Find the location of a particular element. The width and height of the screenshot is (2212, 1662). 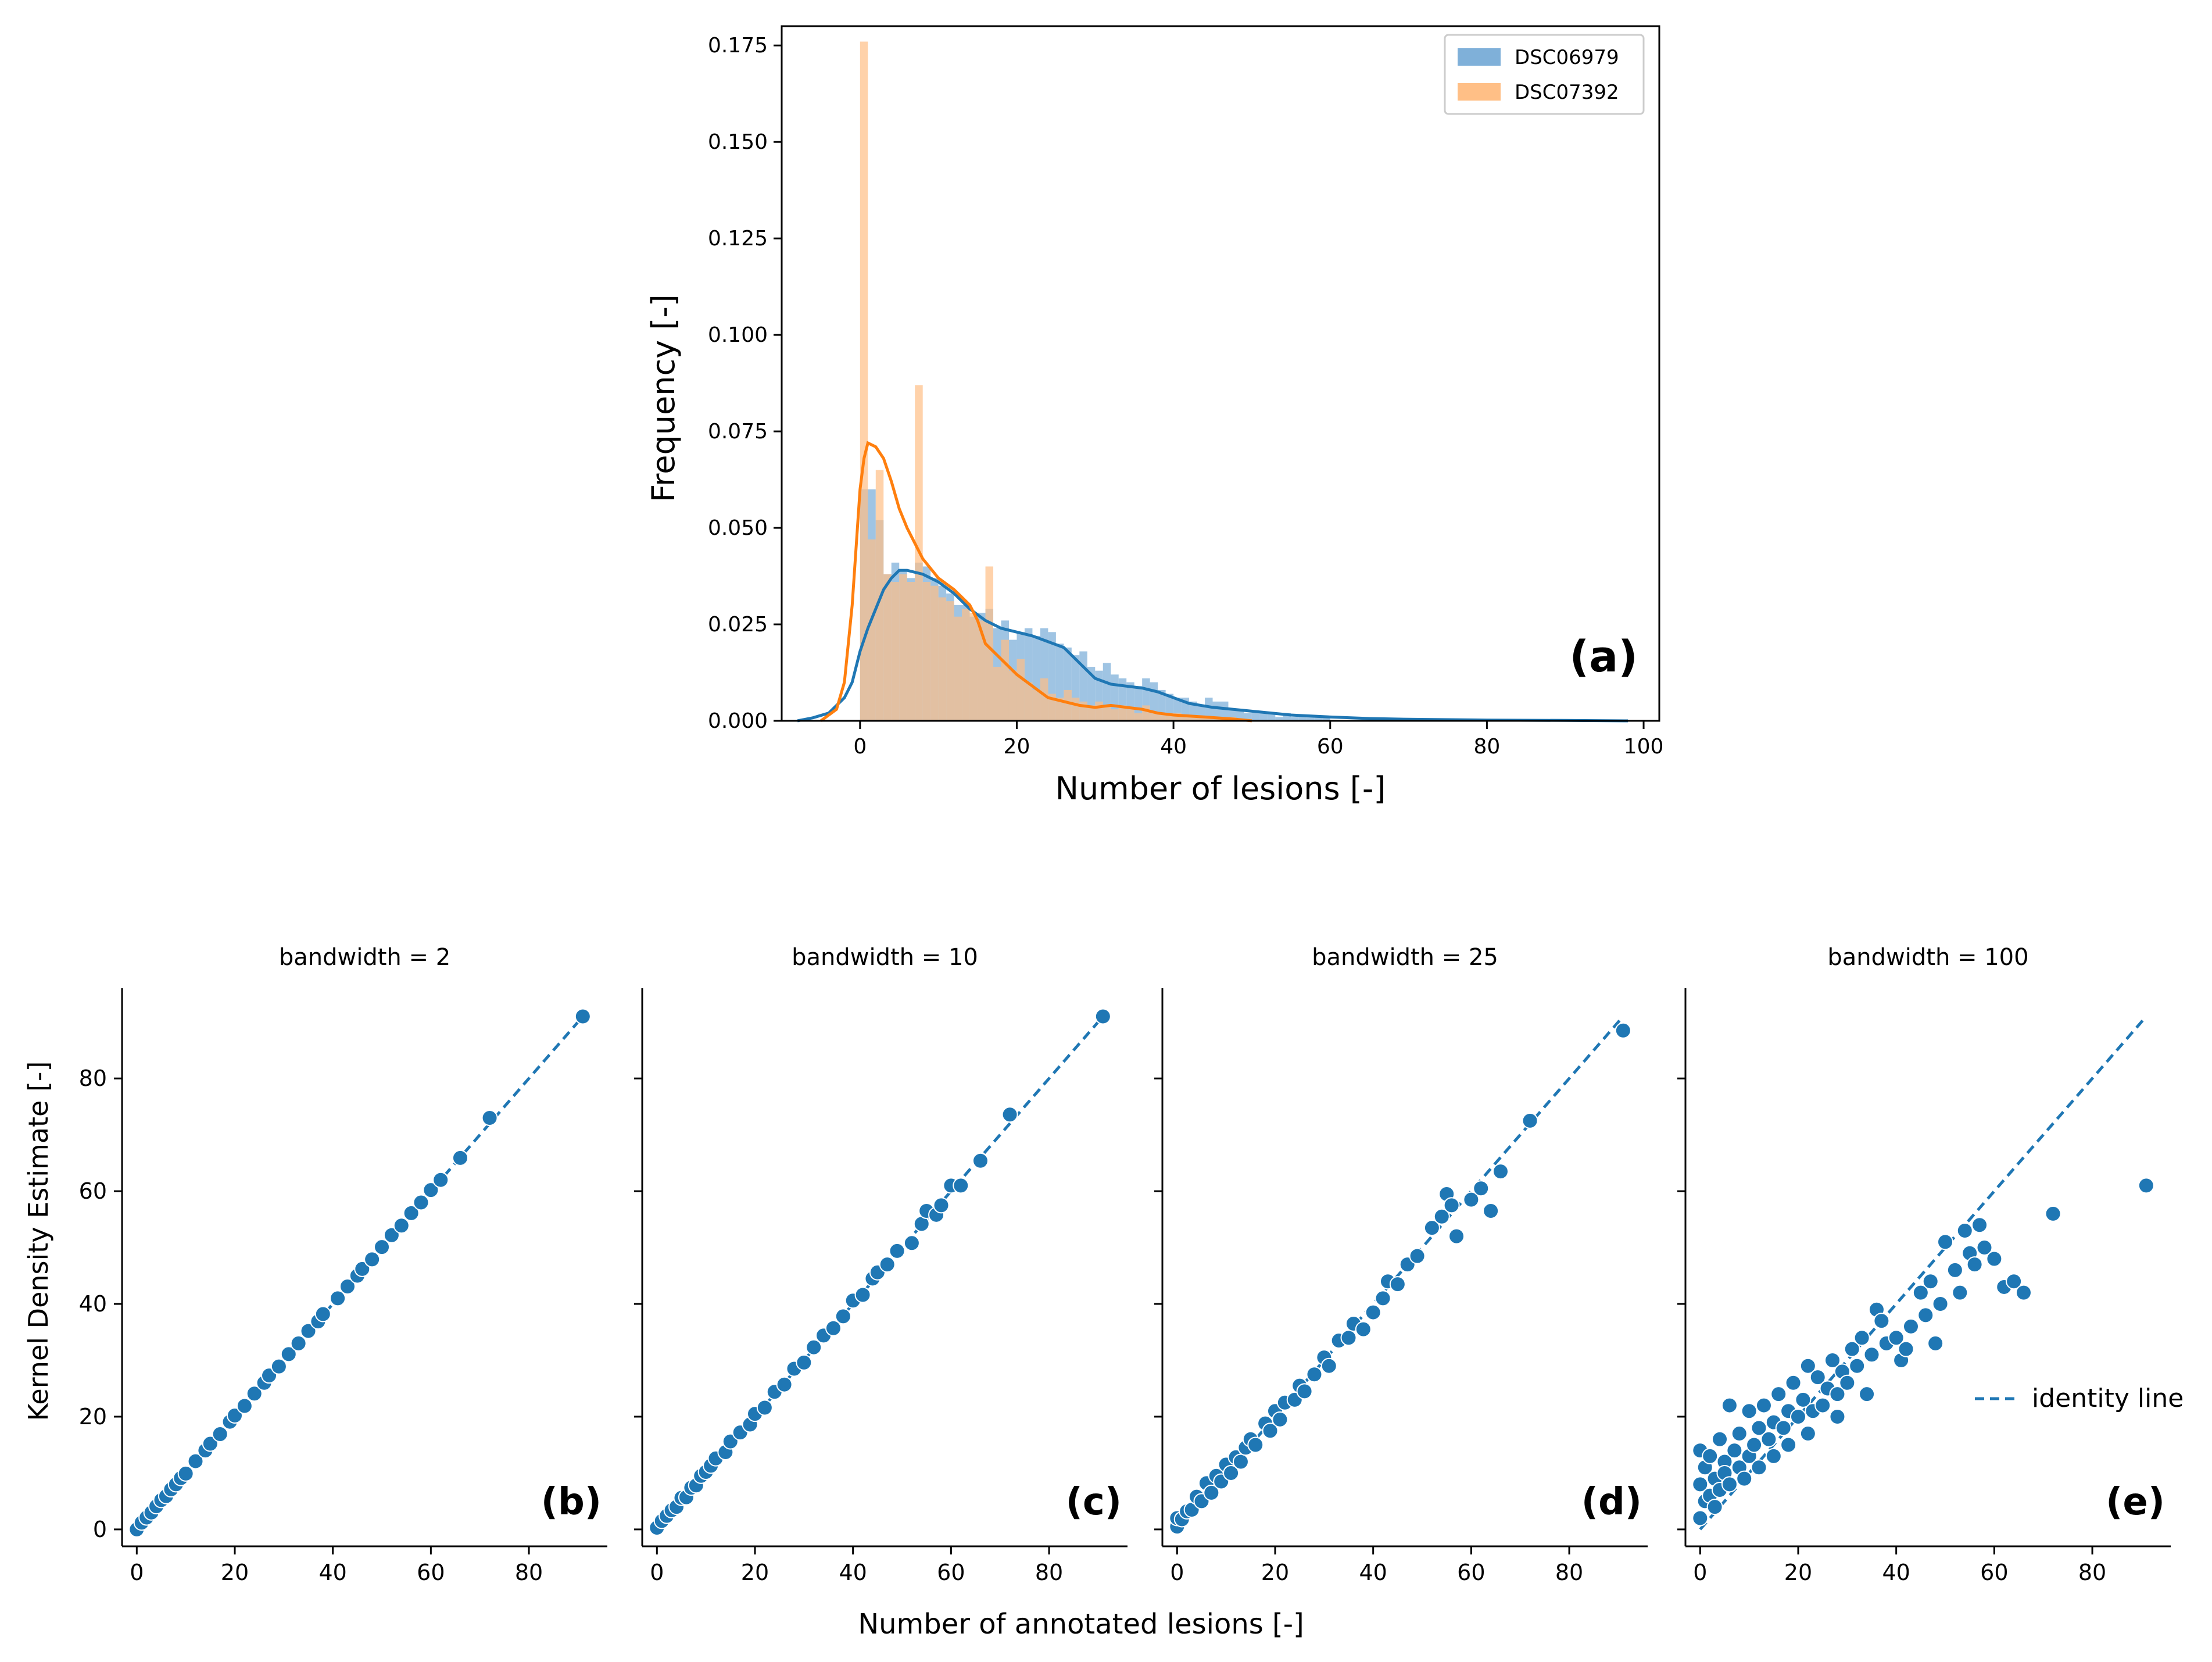

shared-x-axis-label: Number of annotated lesions [-] is located at coordinates (1081, 1624).